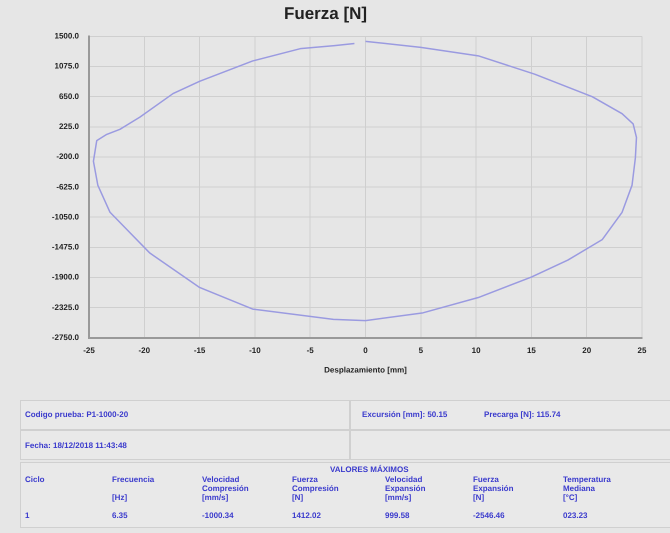  I want to click on y-tick-label: 1075.0, so click(67, 66).